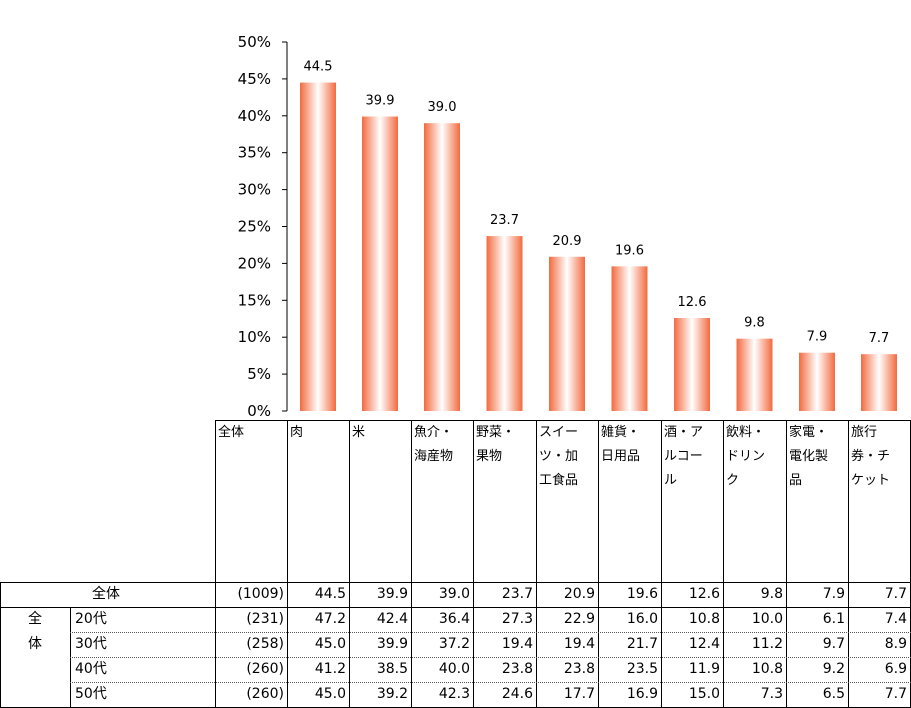 The image size is (911, 708). I want to click on header-line: 肉, so click(297, 432).